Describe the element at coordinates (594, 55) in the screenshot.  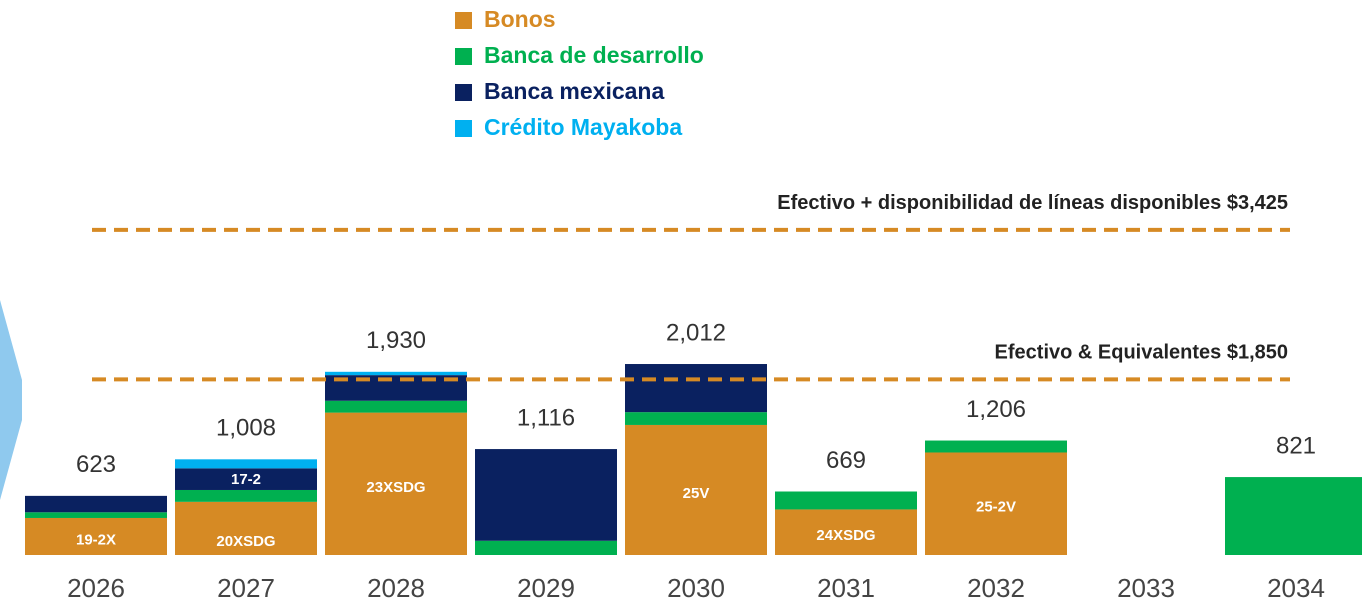
I see `legend-label: Banca de desarrollo` at that location.